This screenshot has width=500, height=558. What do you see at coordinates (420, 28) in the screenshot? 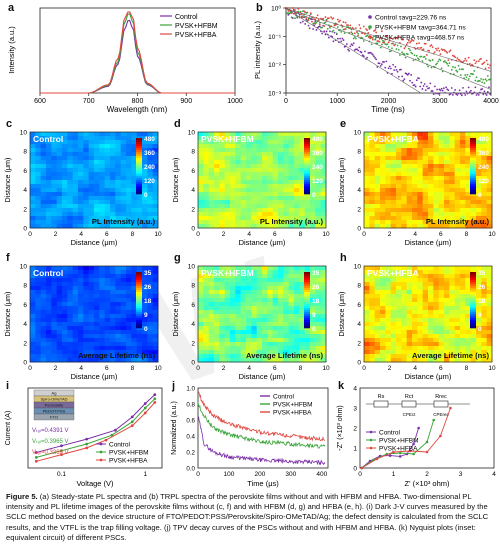
I see `chart-b-legend-label-1: PVSK+HFBM τavg=364.71 ns` at bounding box center [420, 28].